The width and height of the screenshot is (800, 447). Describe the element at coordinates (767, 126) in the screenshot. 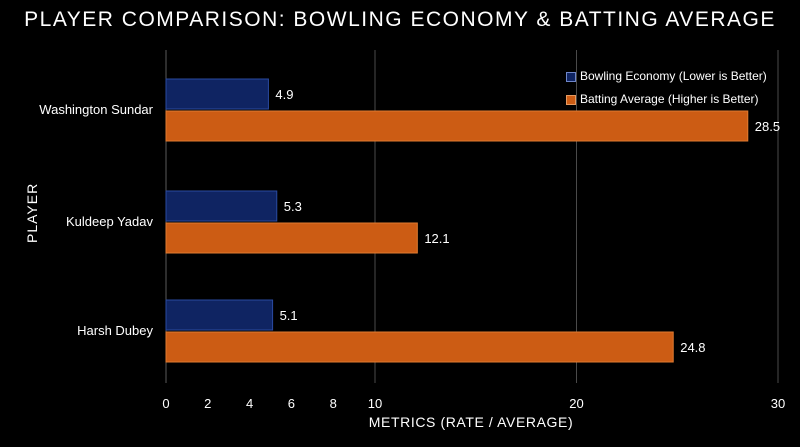

I see `data-label-batting-average-washington-sundar: 28.5` at that location.